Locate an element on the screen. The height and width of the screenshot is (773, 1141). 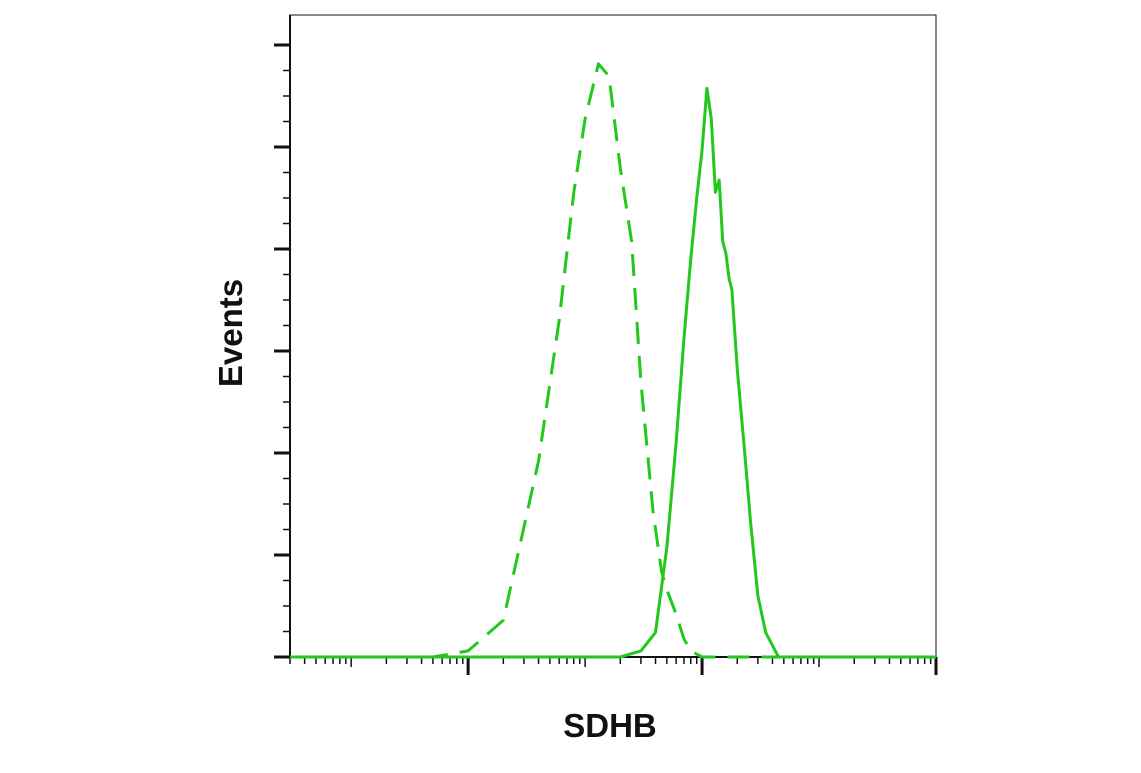
x-axis-label: SDHB is located at coordinates (610, 725).